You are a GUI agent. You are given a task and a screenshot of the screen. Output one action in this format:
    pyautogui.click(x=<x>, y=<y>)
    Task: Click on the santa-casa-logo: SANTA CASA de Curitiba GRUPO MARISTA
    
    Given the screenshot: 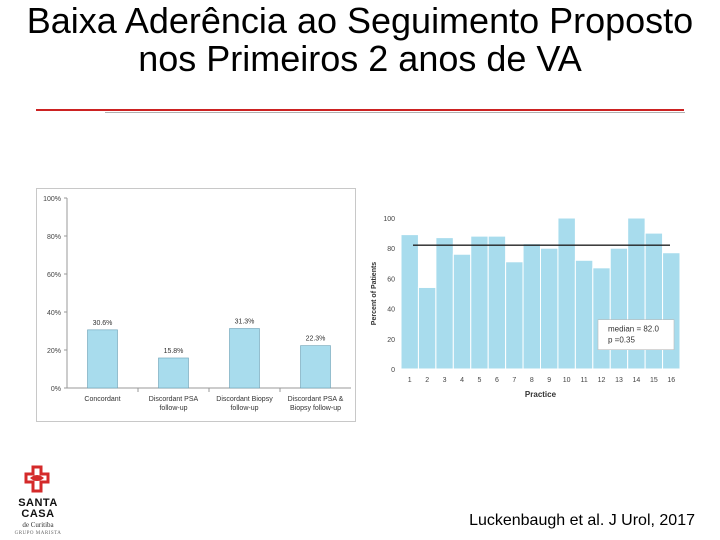 What is the action you would take?
    pyautogui.click(x=38, y=502)
    